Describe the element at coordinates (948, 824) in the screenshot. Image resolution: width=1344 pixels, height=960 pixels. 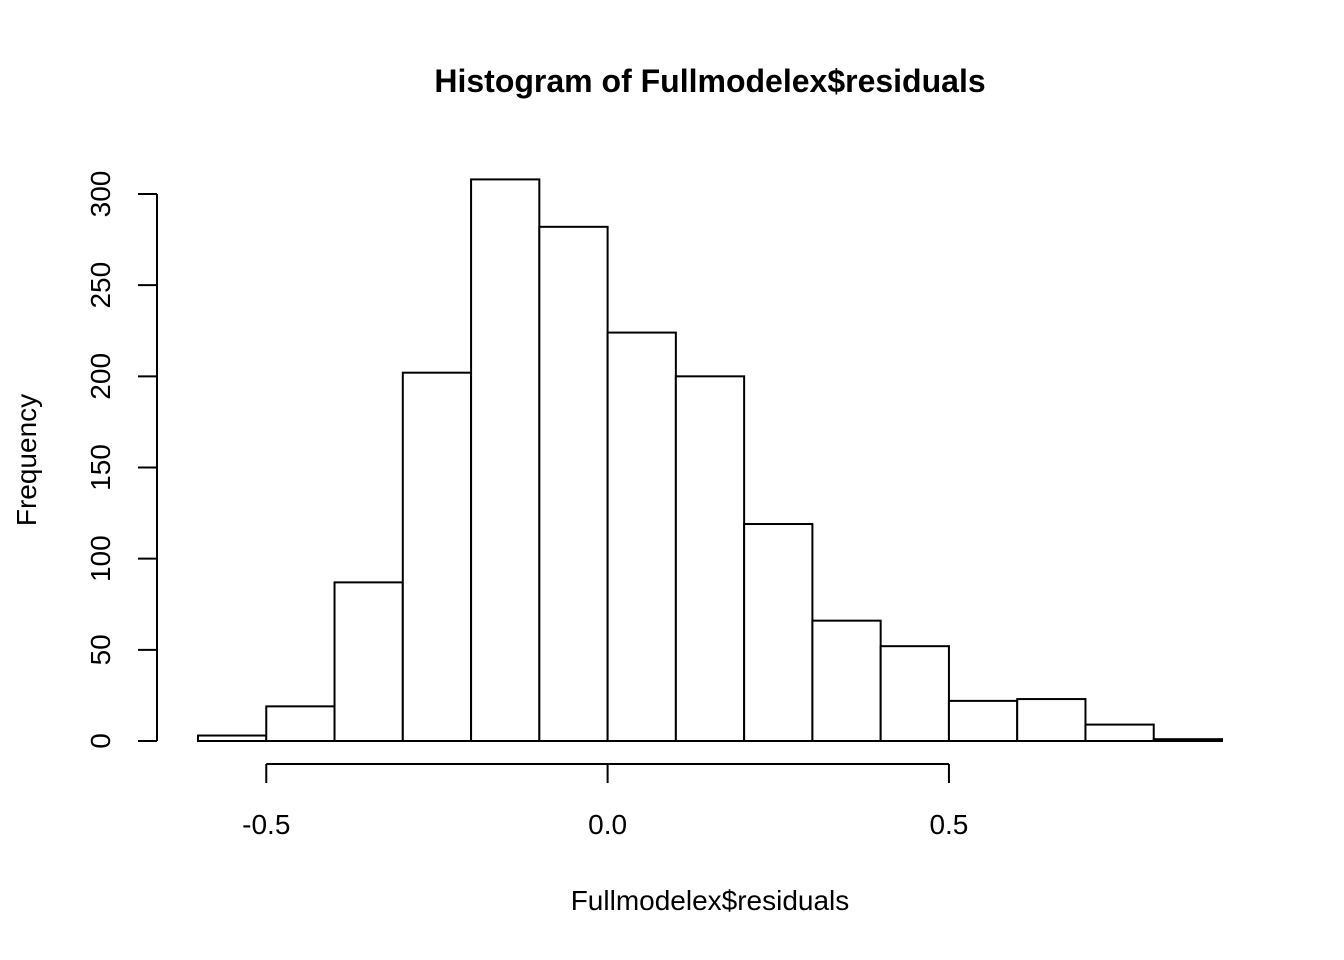
I see `x-tick-label: 0.5` at that location.